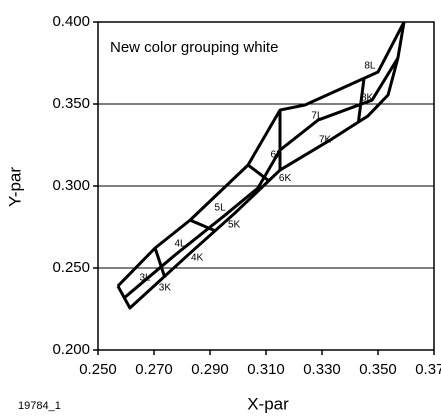 This screenshot has width=441, height=418. Describe the element at coordinates (367, 98) in the screenshot. I see `bin-label: 8K` at that location.